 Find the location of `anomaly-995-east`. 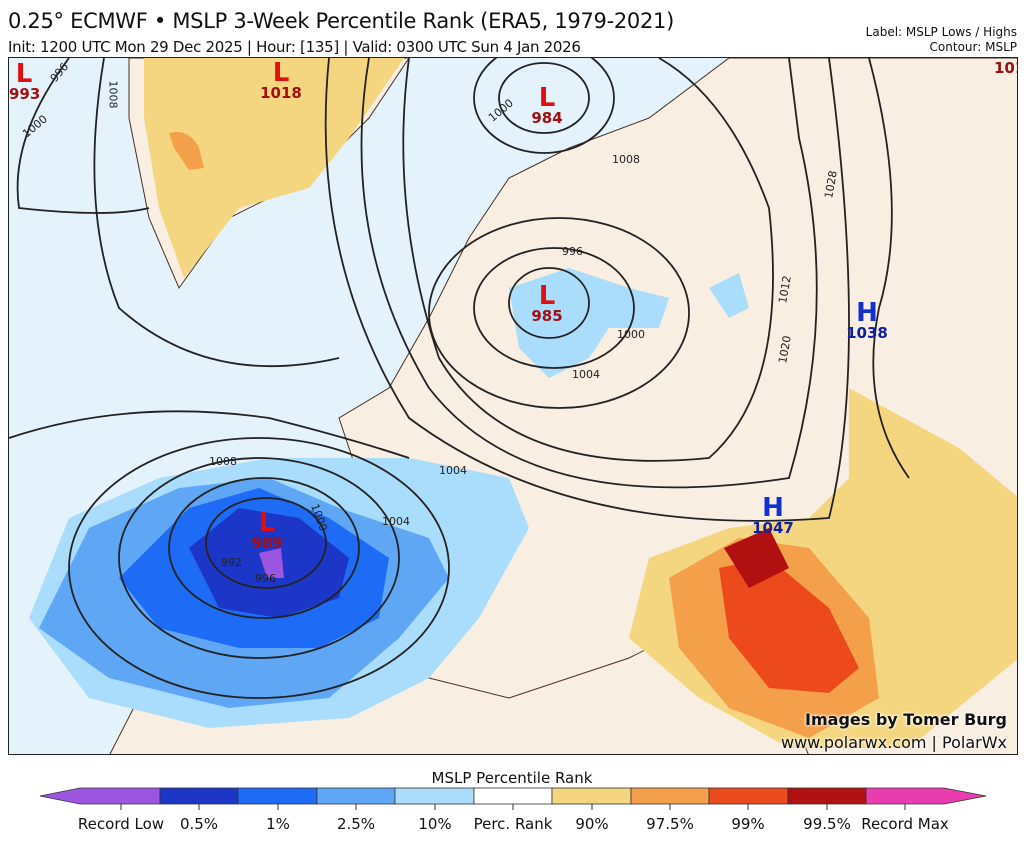

anomaly-995-east is located at coordinates (756, 558).